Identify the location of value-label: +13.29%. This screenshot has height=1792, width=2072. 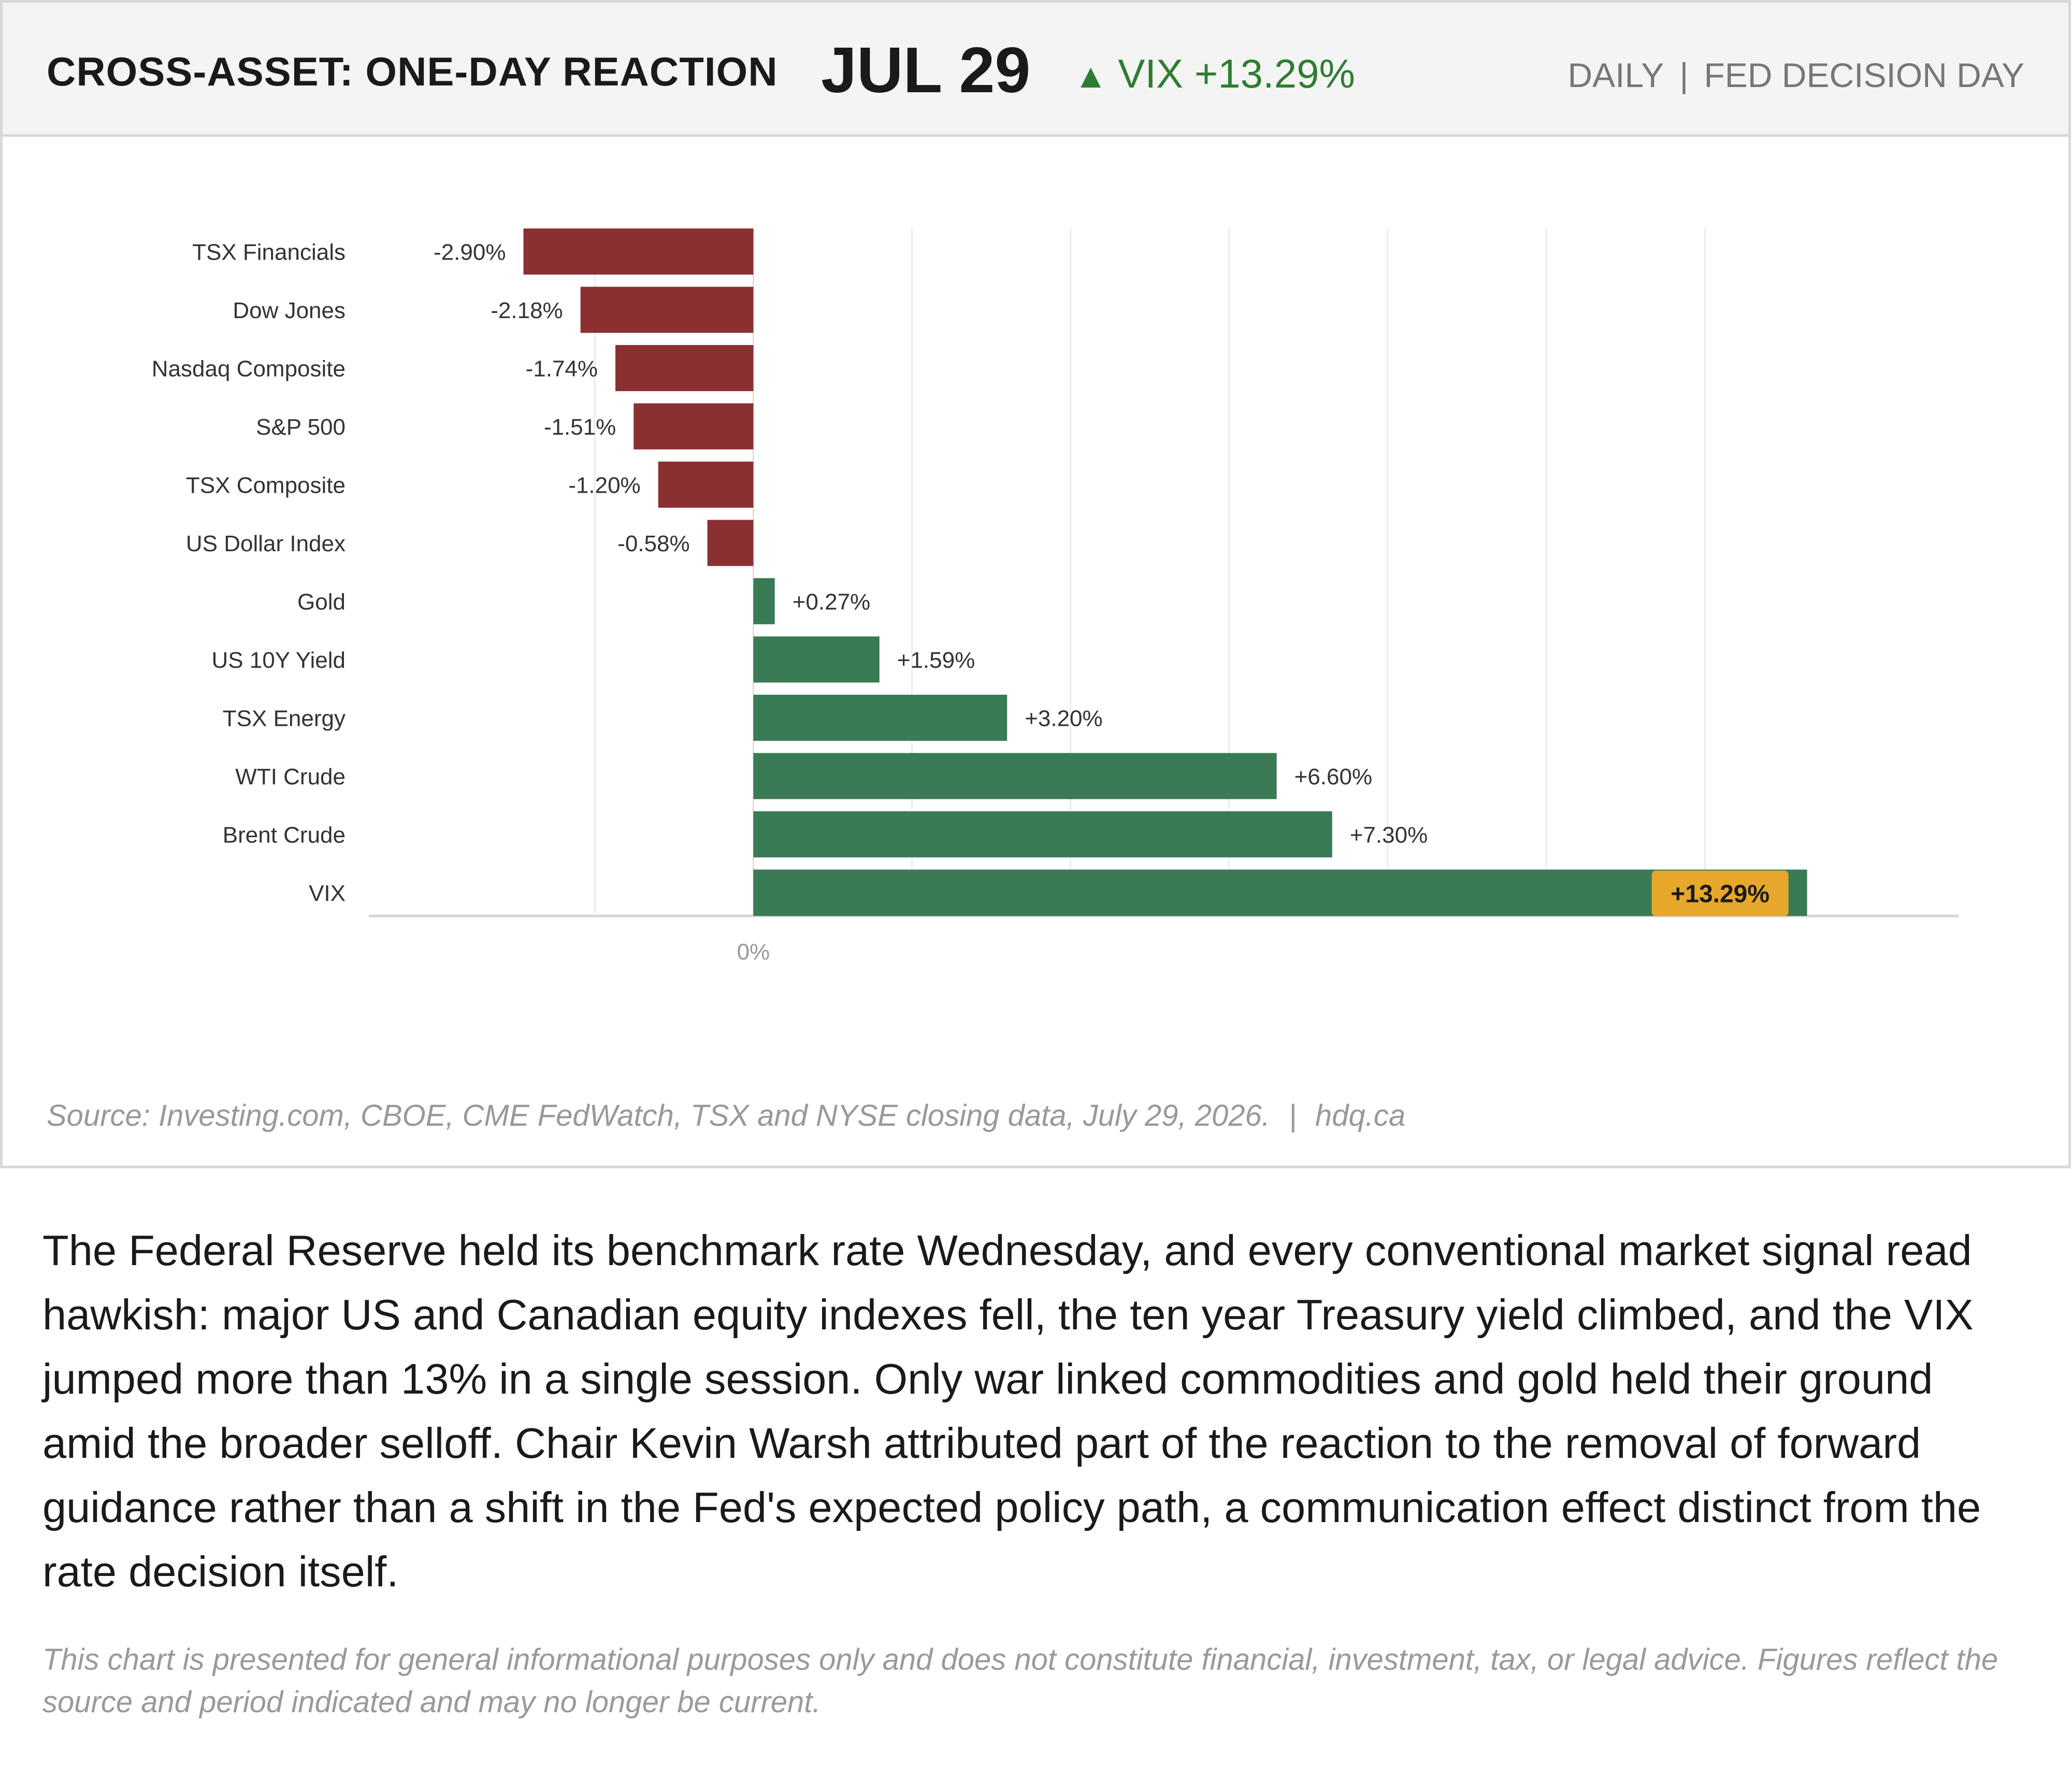
(1720, 894).